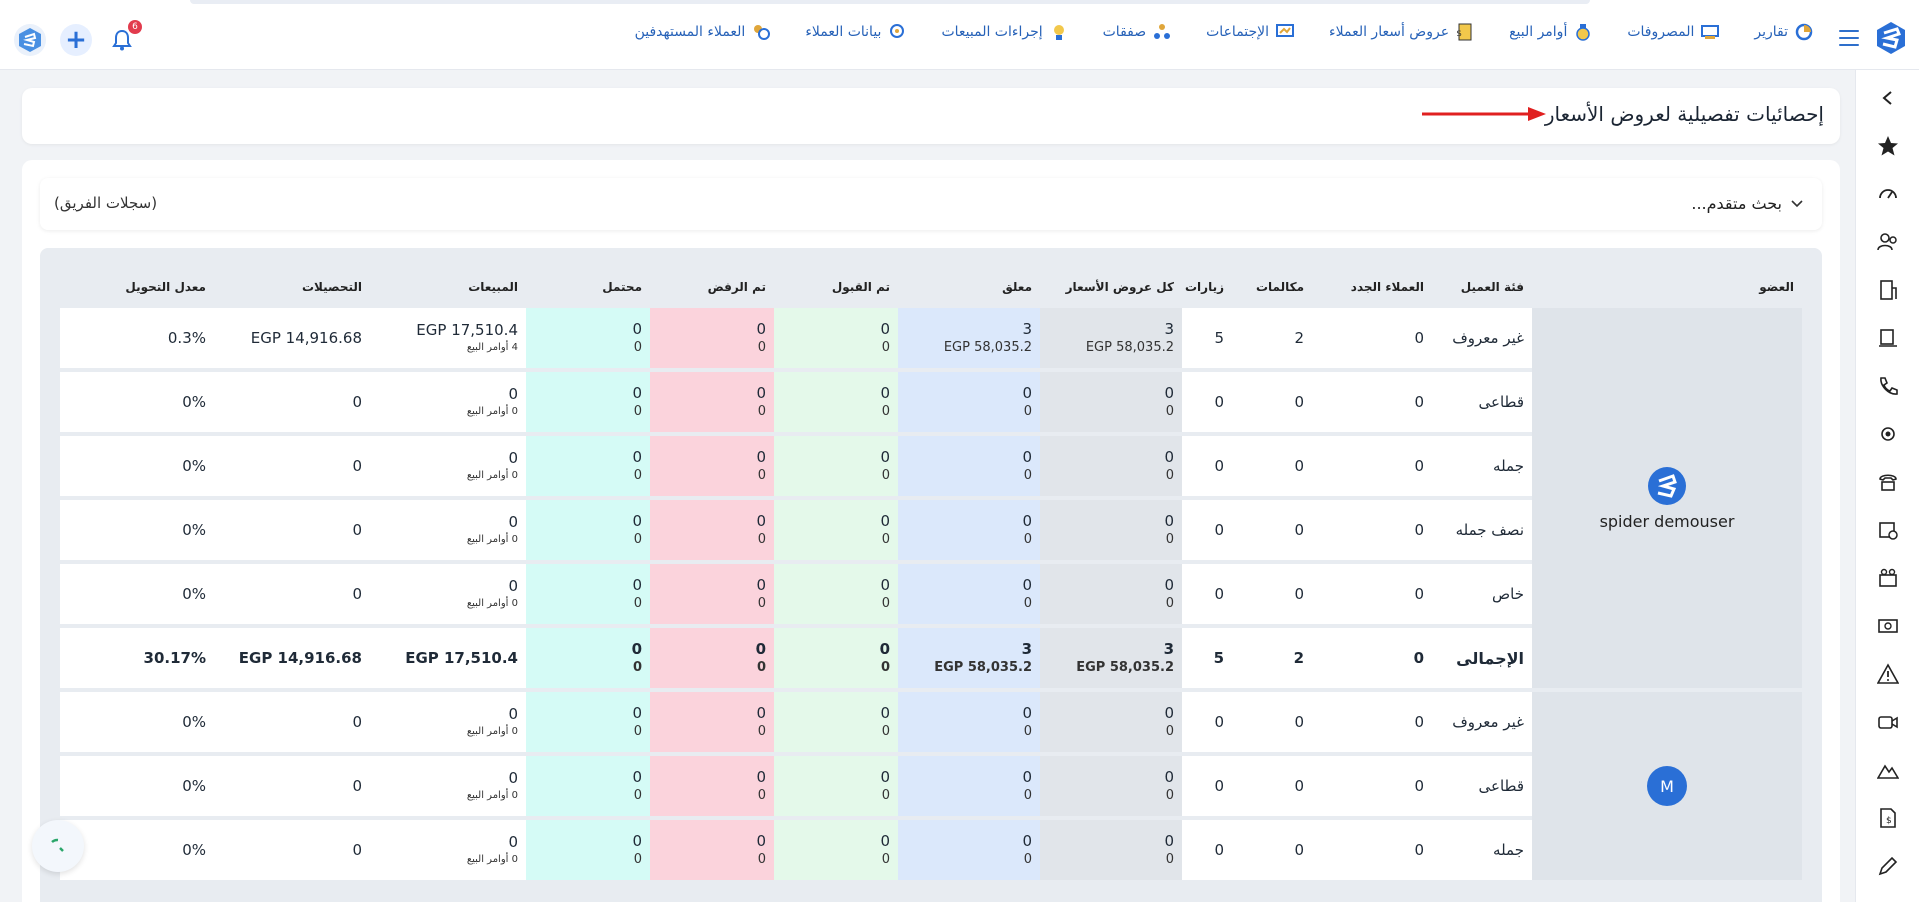 Image resolution: width=1919 pixels, height=902 pixels. What do you see at coordinates (492, 795) in the screenshot?
I see `sales-orders-count: 0 أوامر البيع` at bounding box center [492, 795].